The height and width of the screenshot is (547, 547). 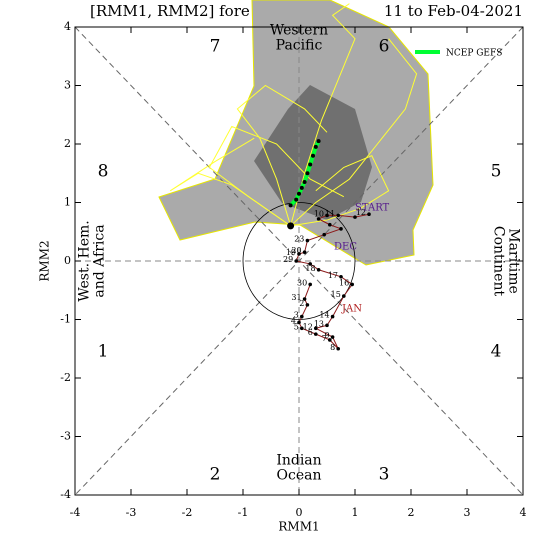 I want to click on day-label: 31, so click(x=296, y=297).